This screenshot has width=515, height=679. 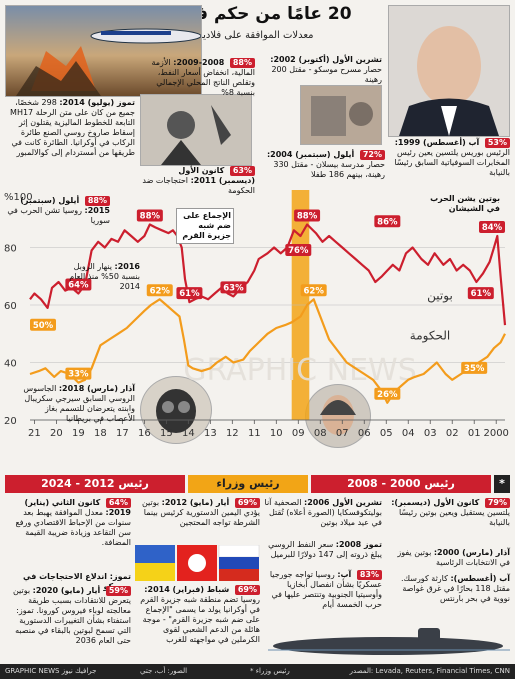 What do you see at coordinates (10, 364) in the screenshot?
I see `y-tick-label: 40` at bounding box center [10, 364].